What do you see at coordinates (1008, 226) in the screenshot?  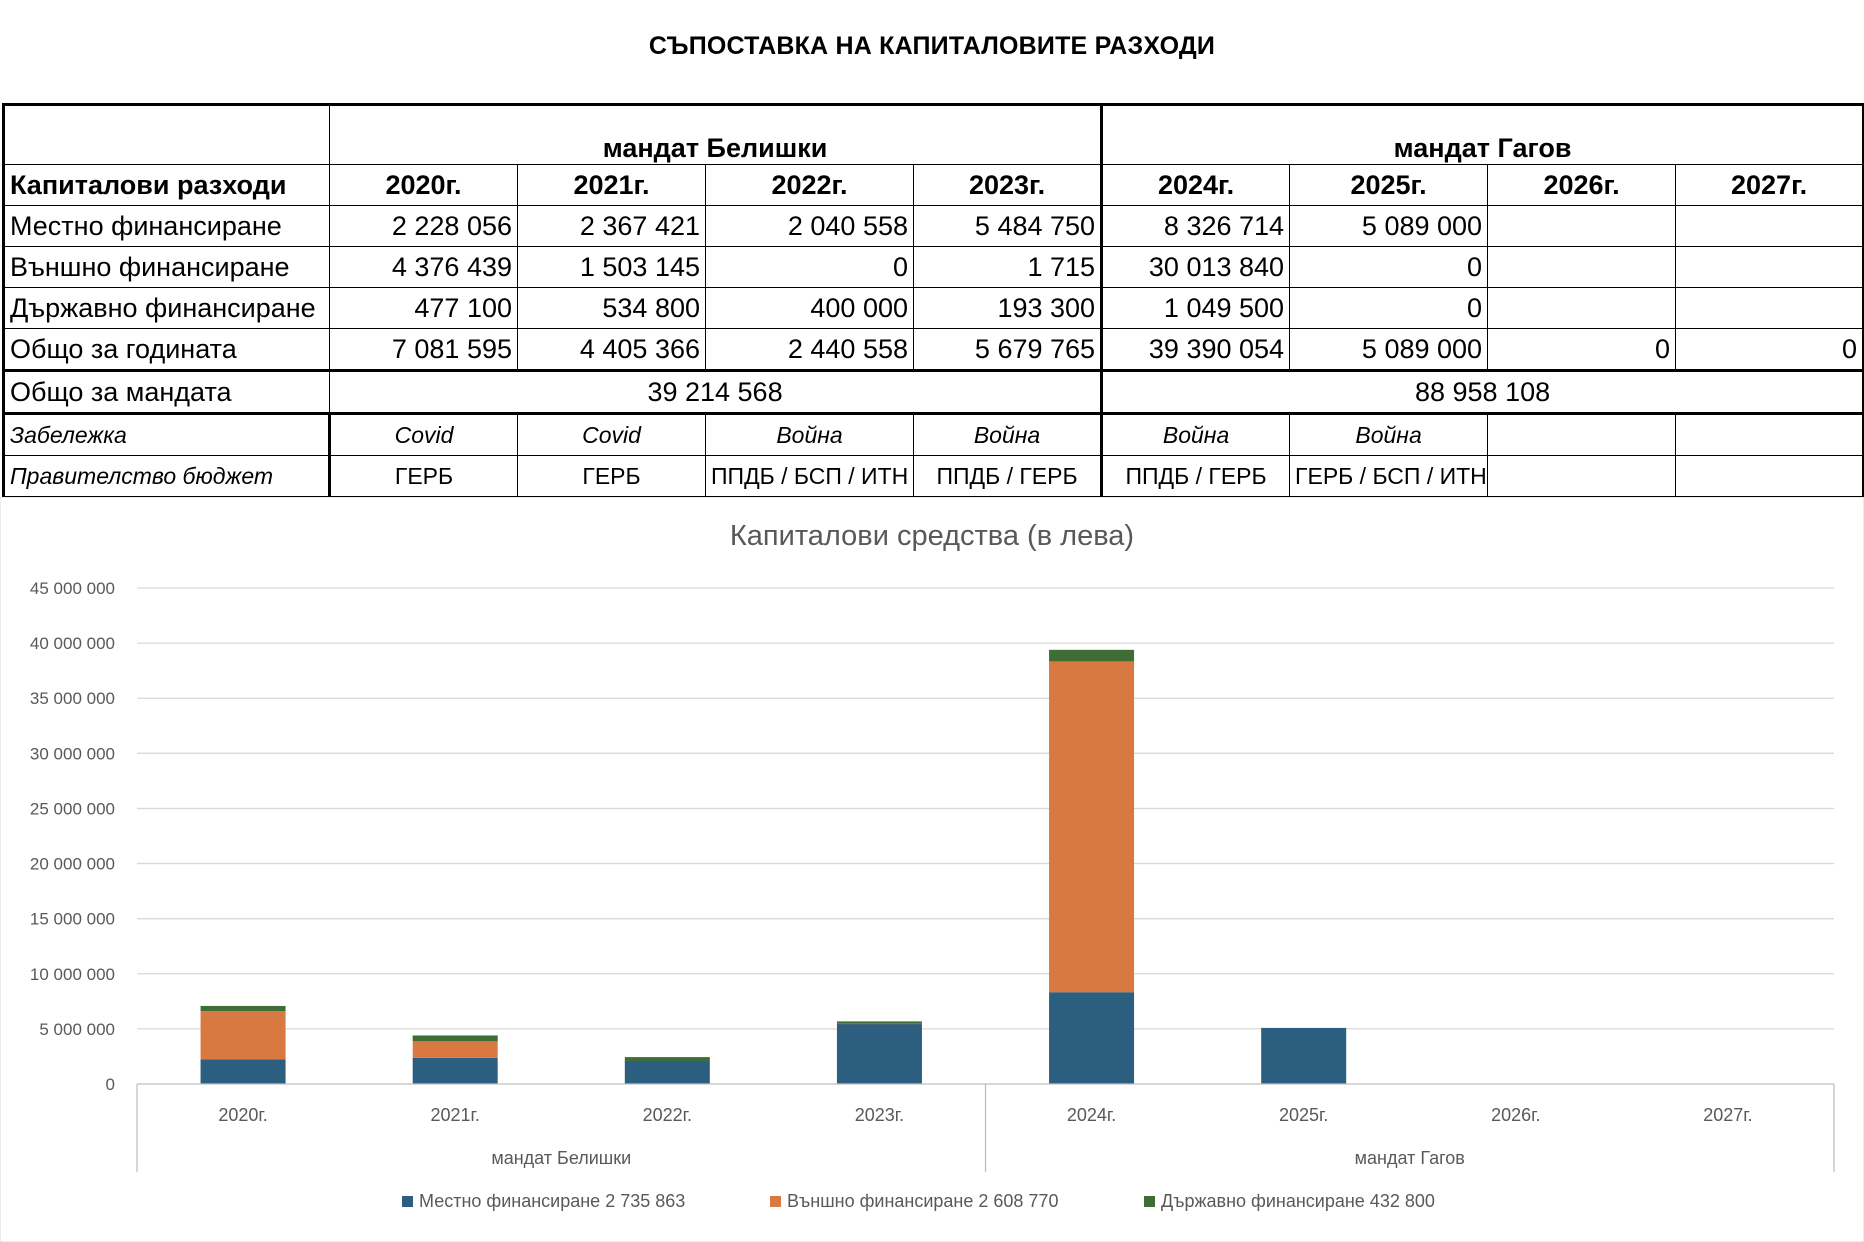 I see `value-cell: 5 484 750` at bounding box center [1008, 226].